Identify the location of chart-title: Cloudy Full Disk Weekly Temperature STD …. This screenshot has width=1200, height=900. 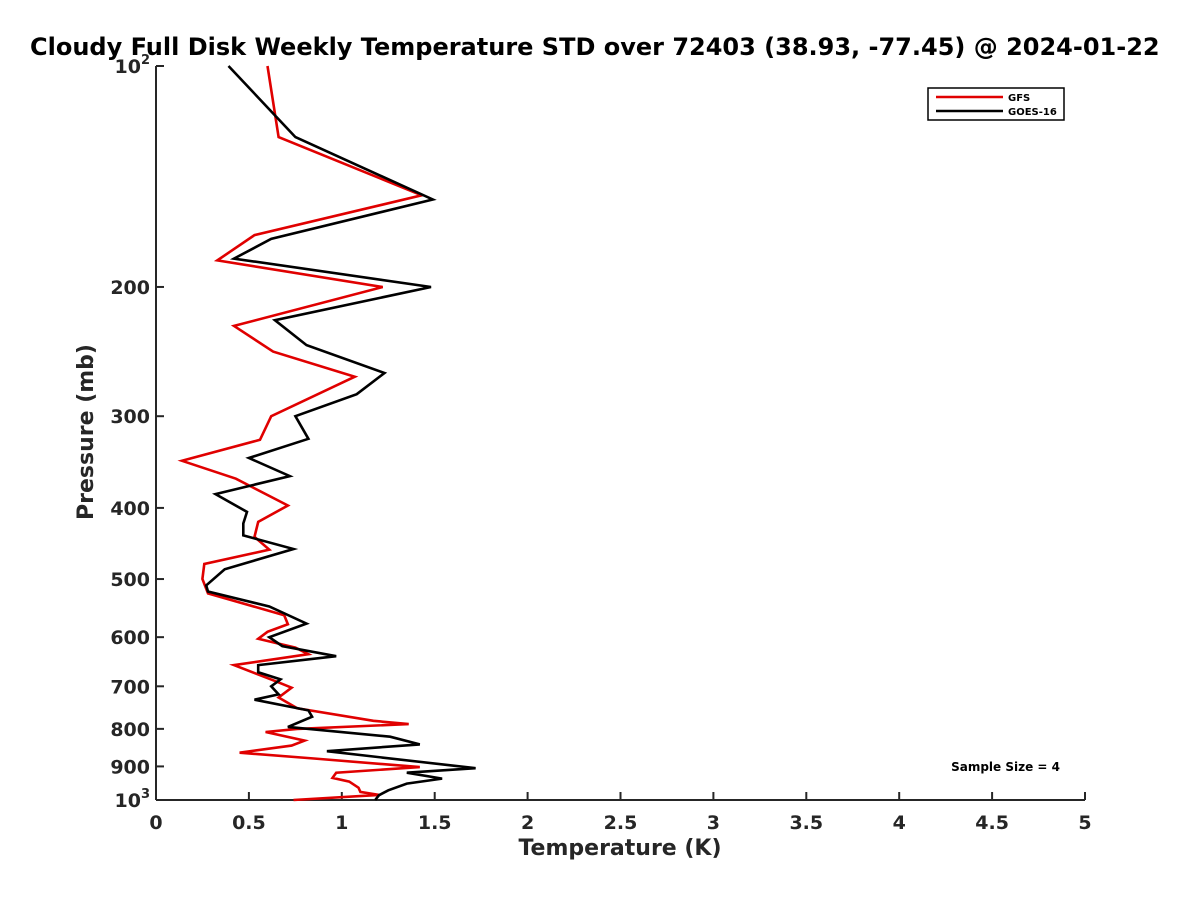
(595, 47).